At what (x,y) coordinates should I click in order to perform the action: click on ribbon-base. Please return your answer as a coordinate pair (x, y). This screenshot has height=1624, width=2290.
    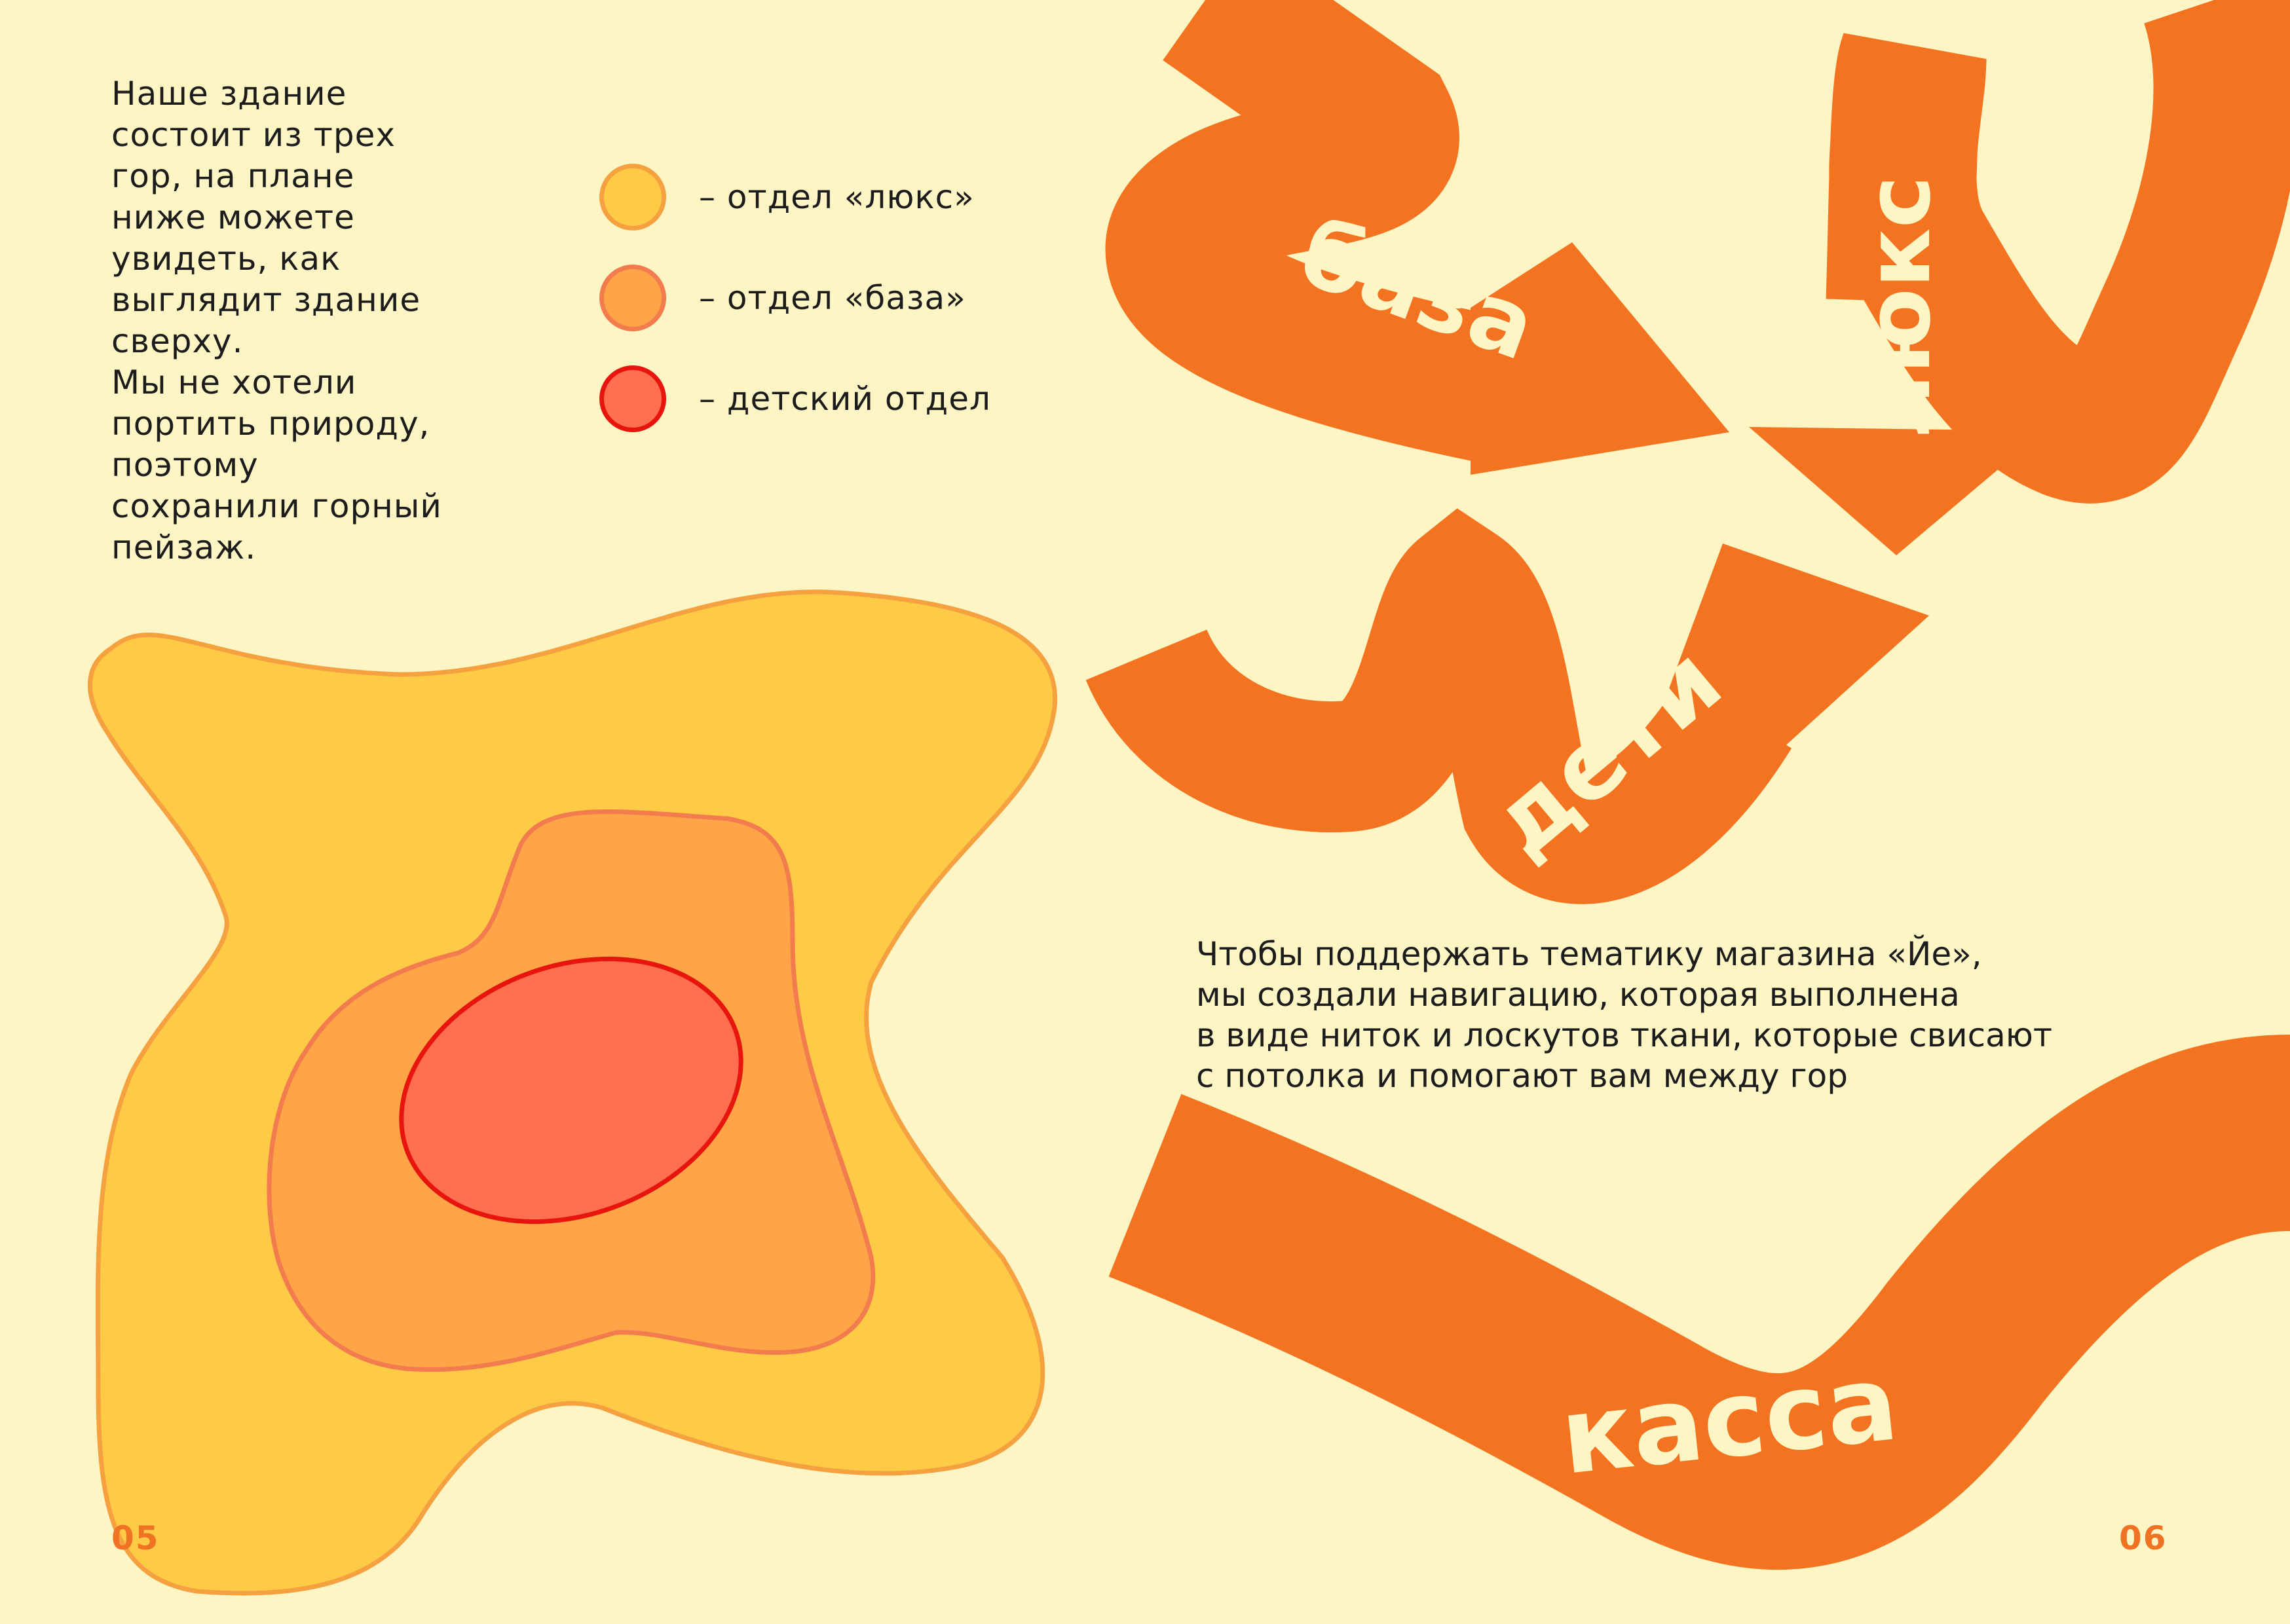
    Looking at the image, I should click on (1314, 233).